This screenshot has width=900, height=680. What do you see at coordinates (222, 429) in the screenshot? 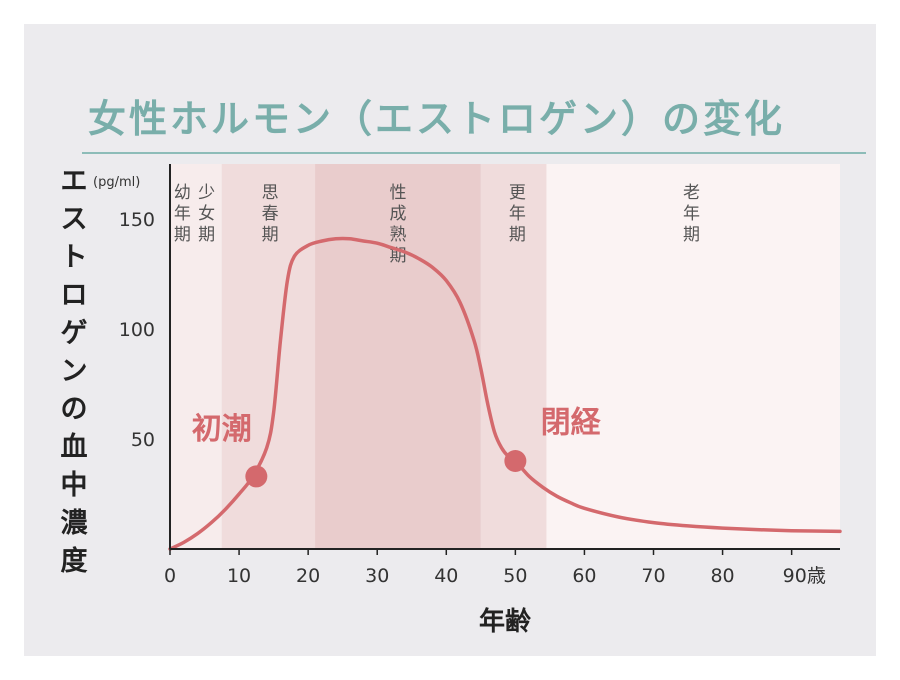
I see `event-label: 初潮` at bounding box center [222, 429].